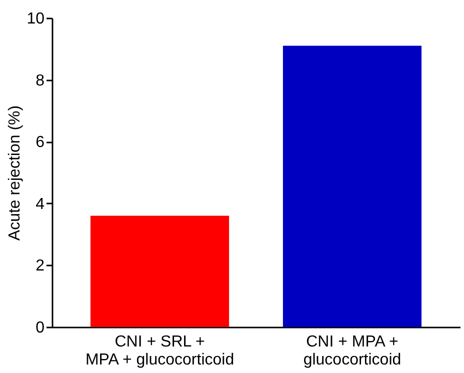 The image size is (464, 373). I want to click on y-axis-title: Acute rejection (%), so click(15, 173).